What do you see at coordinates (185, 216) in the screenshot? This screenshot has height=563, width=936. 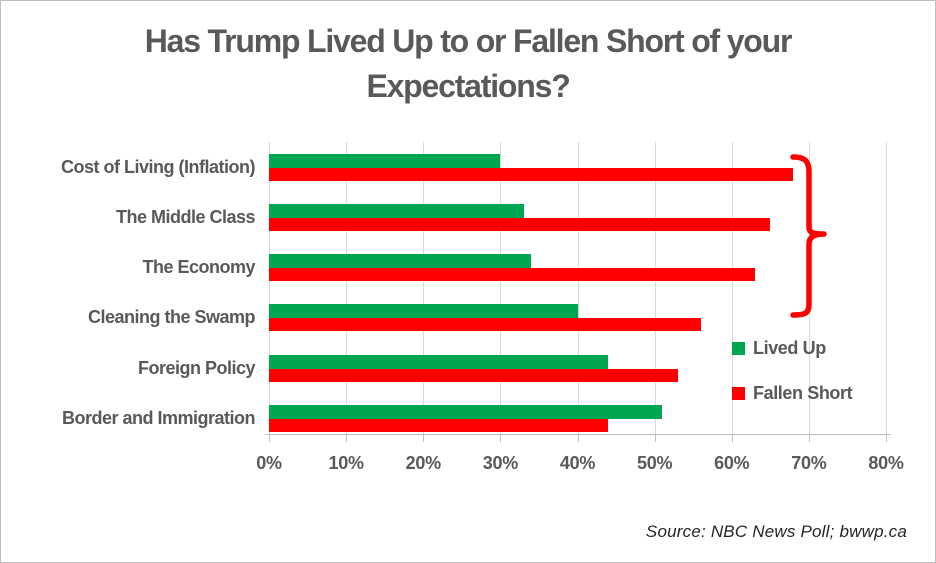 I see `category-label: The Middle Class` at bounding box center [185, 216].